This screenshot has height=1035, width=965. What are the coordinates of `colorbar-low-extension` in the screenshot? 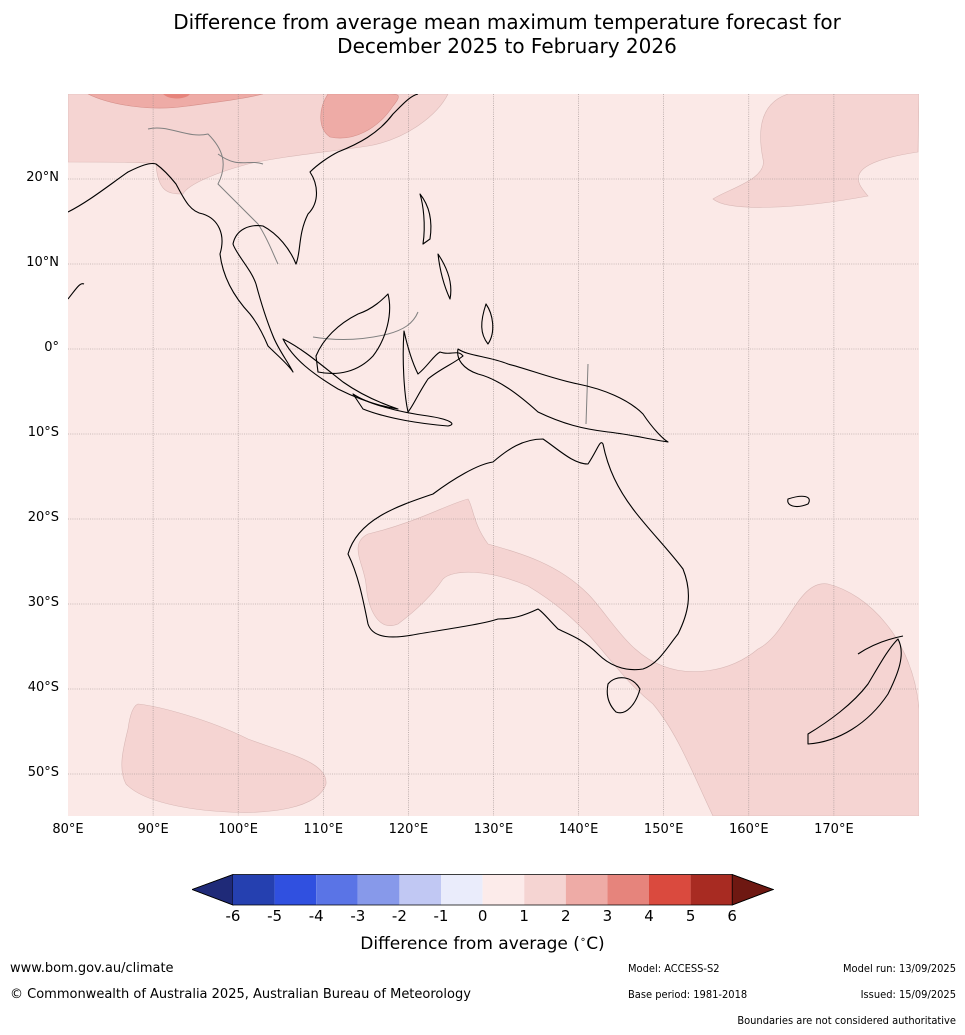 It's located at (212, 889).